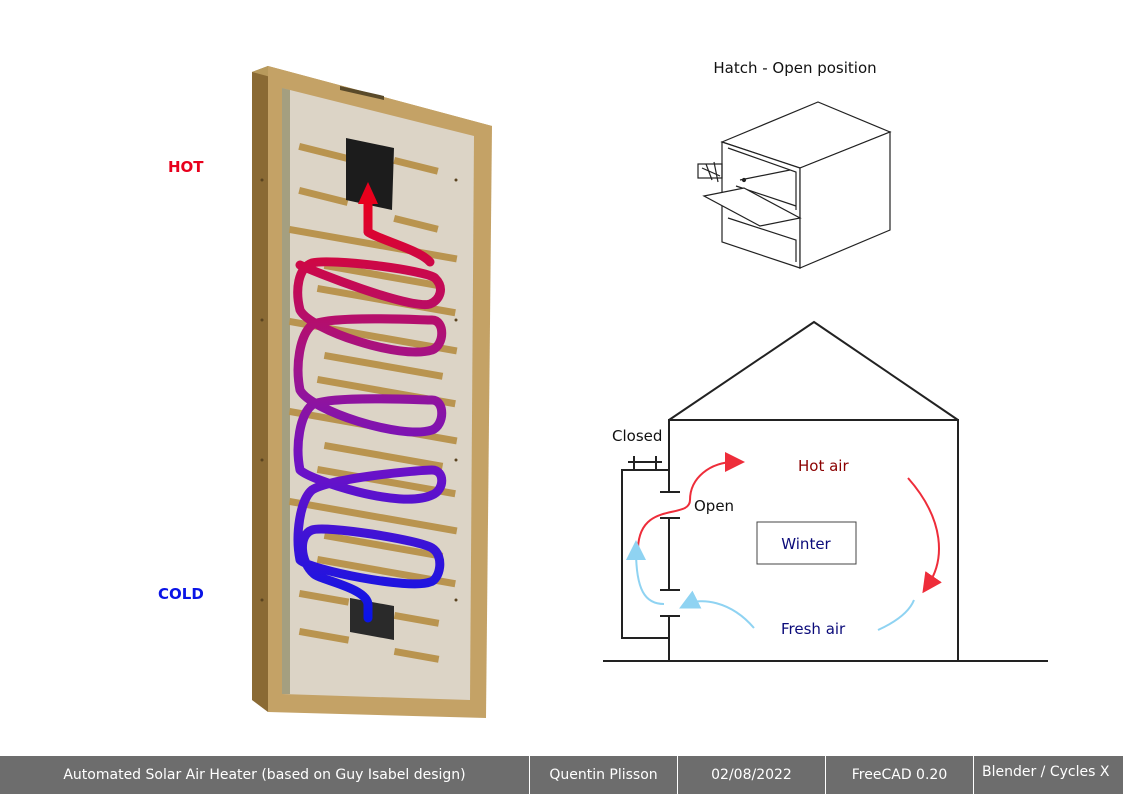 This screenshot has width=1123, height=794. Describe the element at coordinates (645, 463) in the screenshot. I see `closed-hatch` at that location.